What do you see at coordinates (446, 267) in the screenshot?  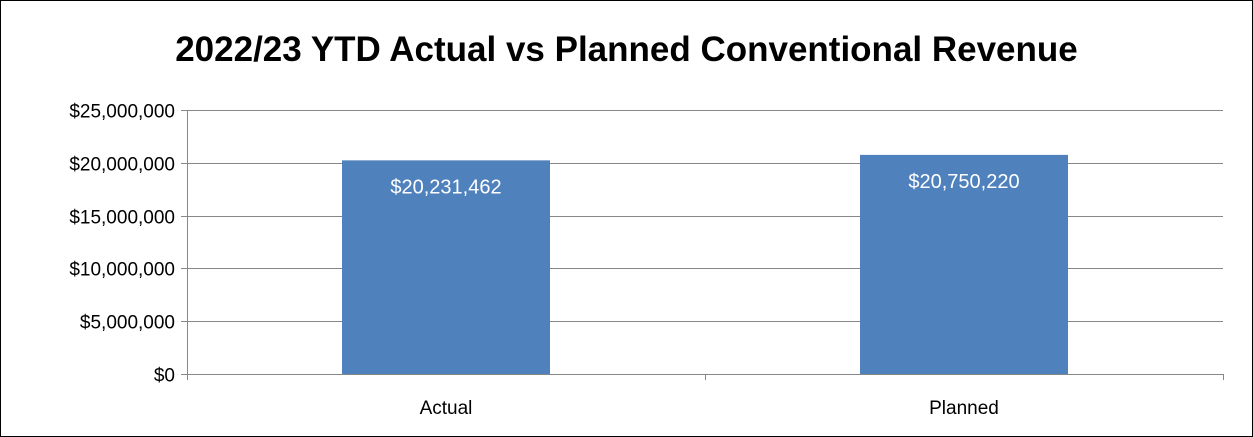 I see `bar-actual` at bounding box center [446, 267].